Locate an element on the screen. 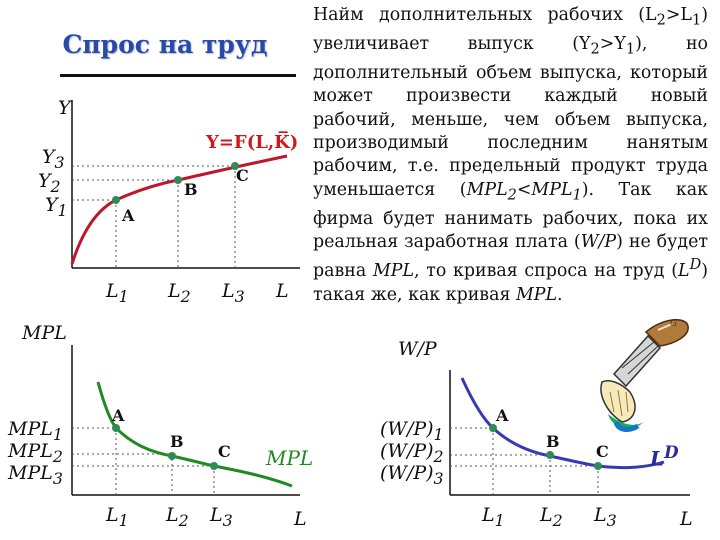 The height and width of the screenshot is (540, 720). slide-title: Спрос на труд is located at coordinates (165, 44).